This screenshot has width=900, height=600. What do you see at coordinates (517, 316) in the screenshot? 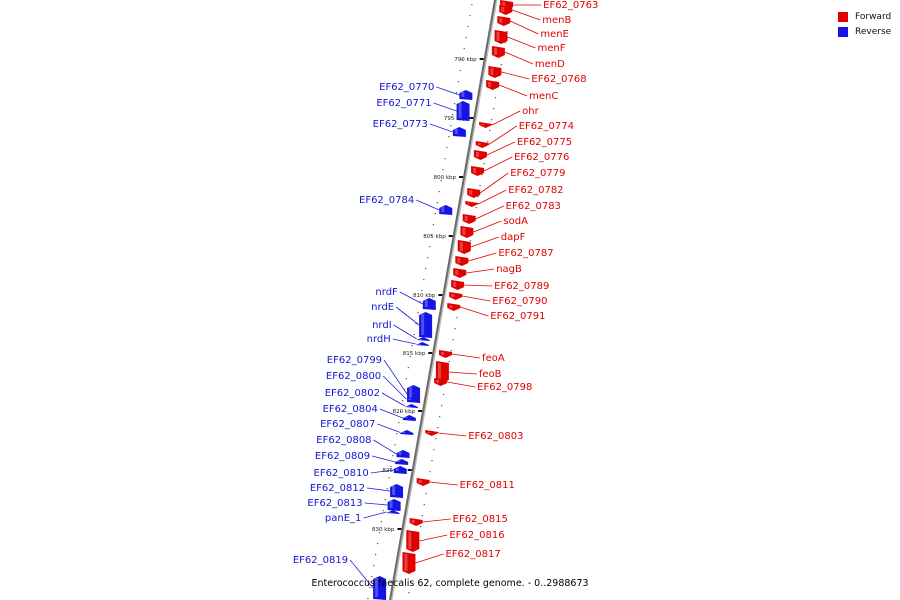
I see `gene-label-ef62-0791: EF62_0791` at bounding box center [517, 316].